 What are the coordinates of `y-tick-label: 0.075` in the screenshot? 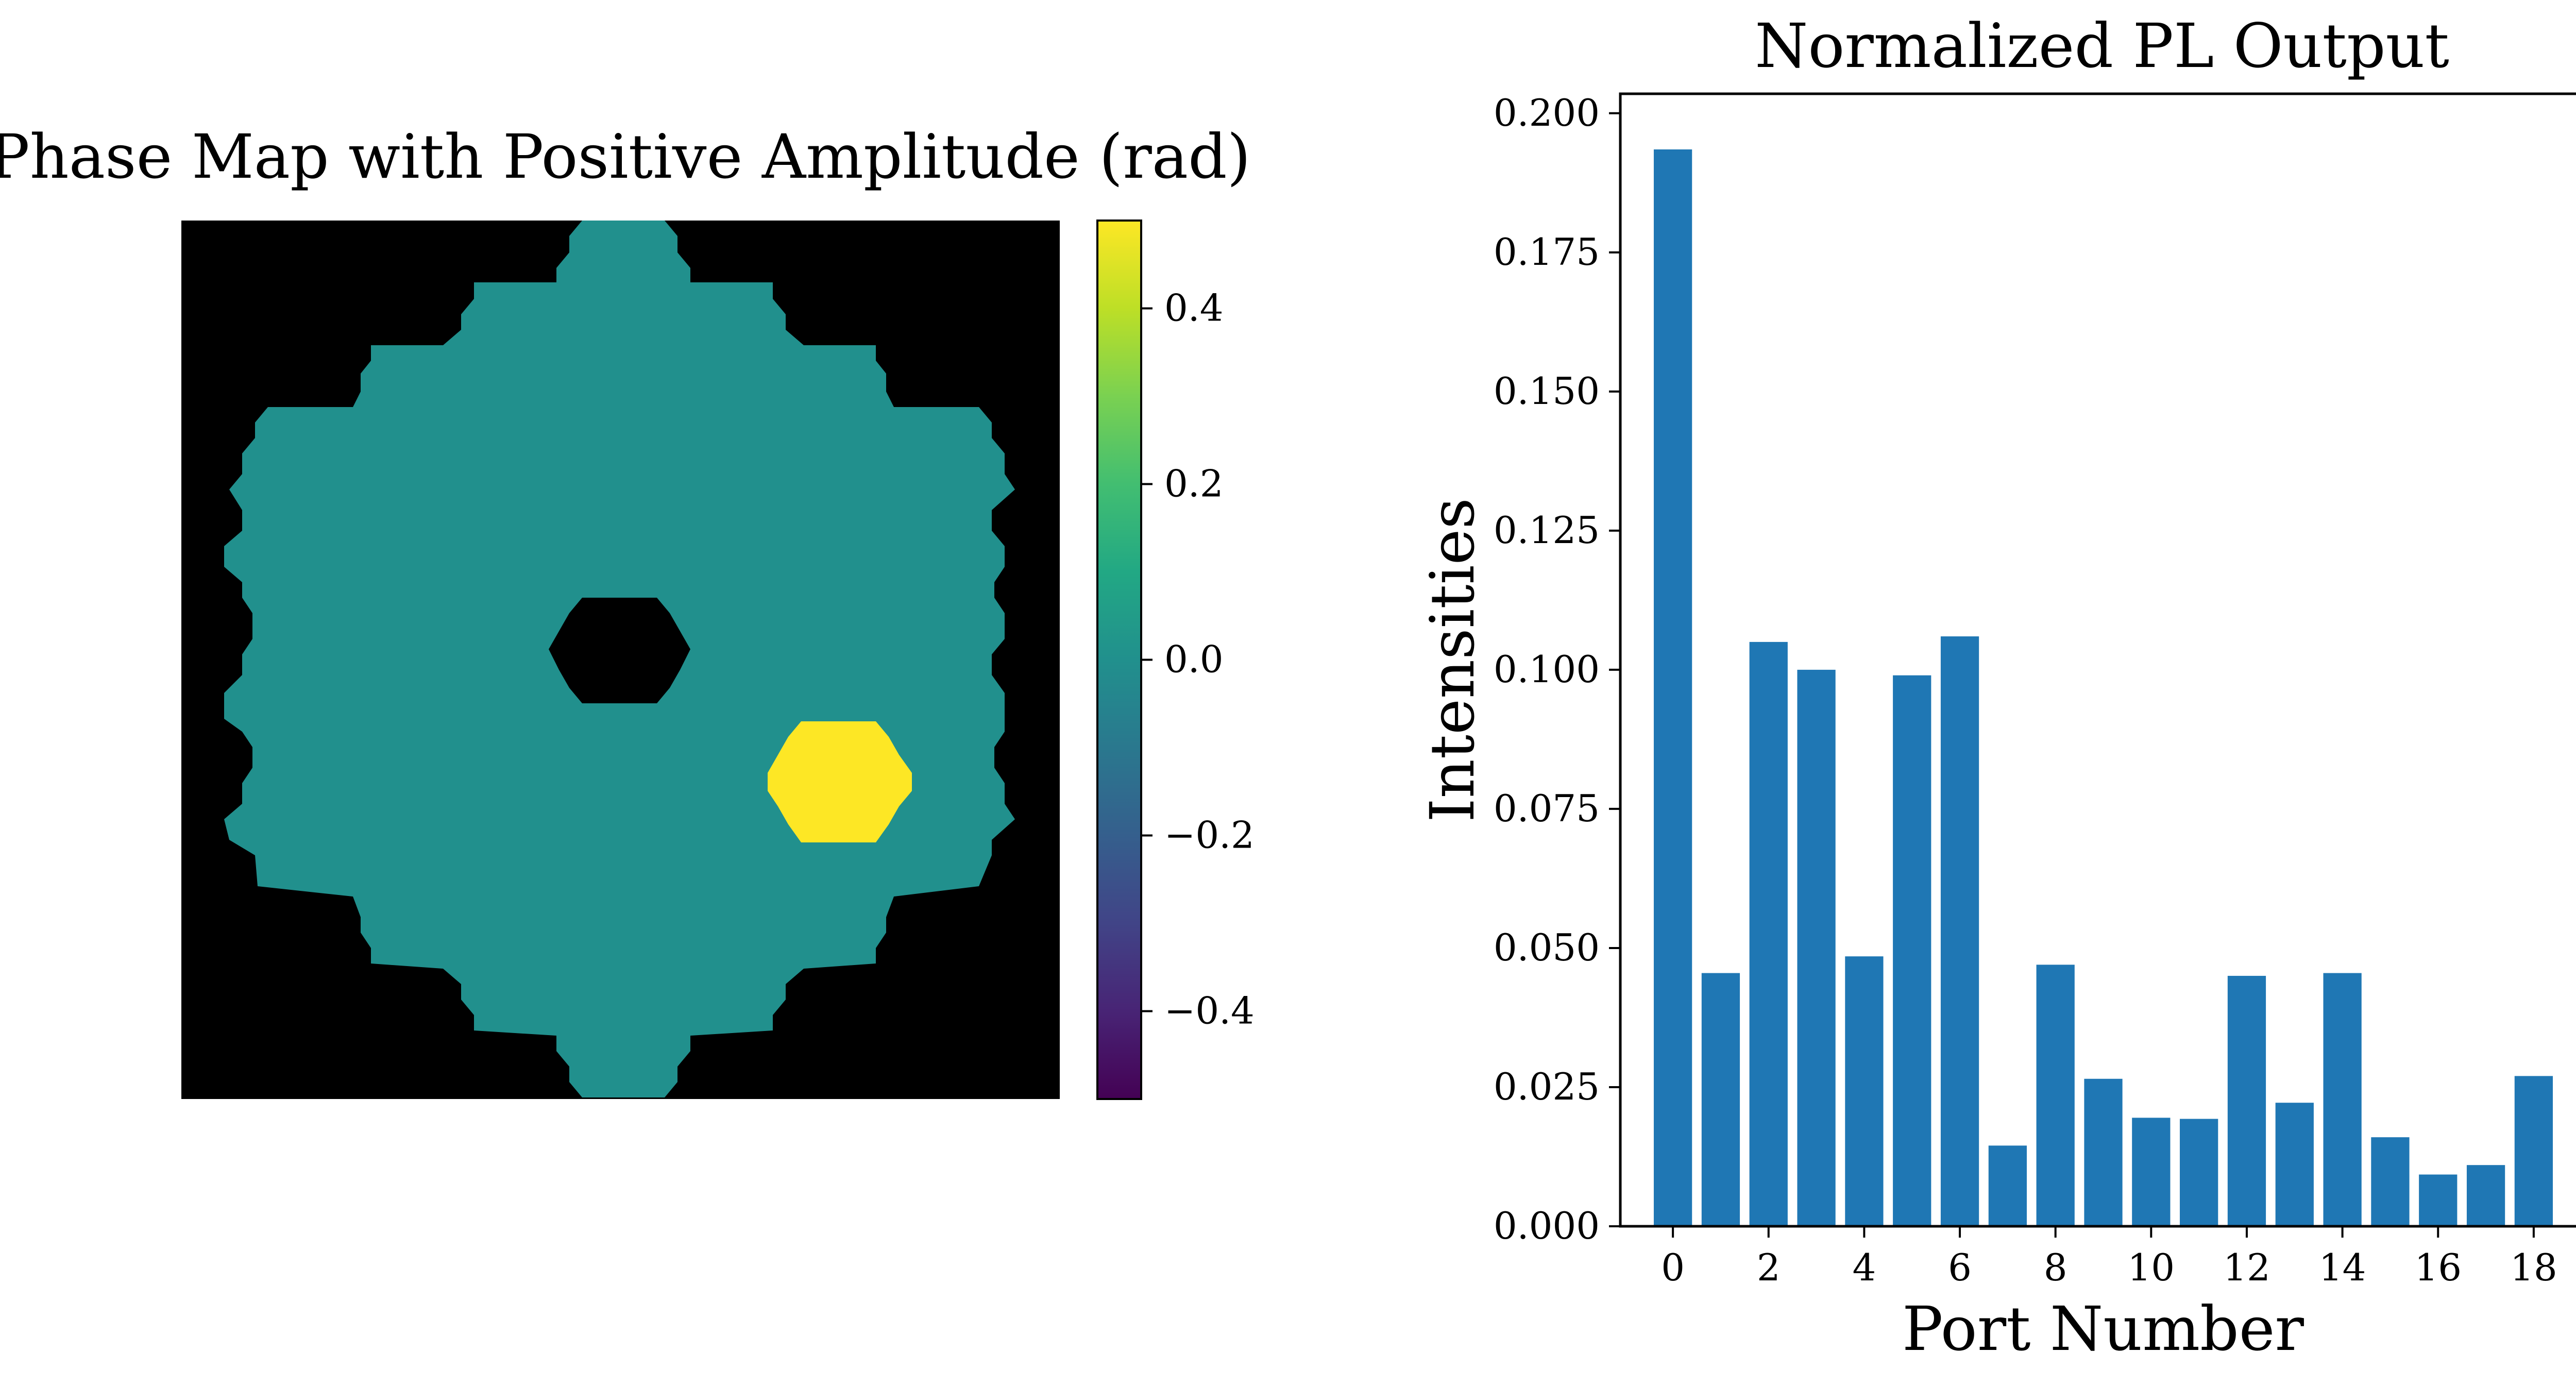 It's located at (1547, 808).